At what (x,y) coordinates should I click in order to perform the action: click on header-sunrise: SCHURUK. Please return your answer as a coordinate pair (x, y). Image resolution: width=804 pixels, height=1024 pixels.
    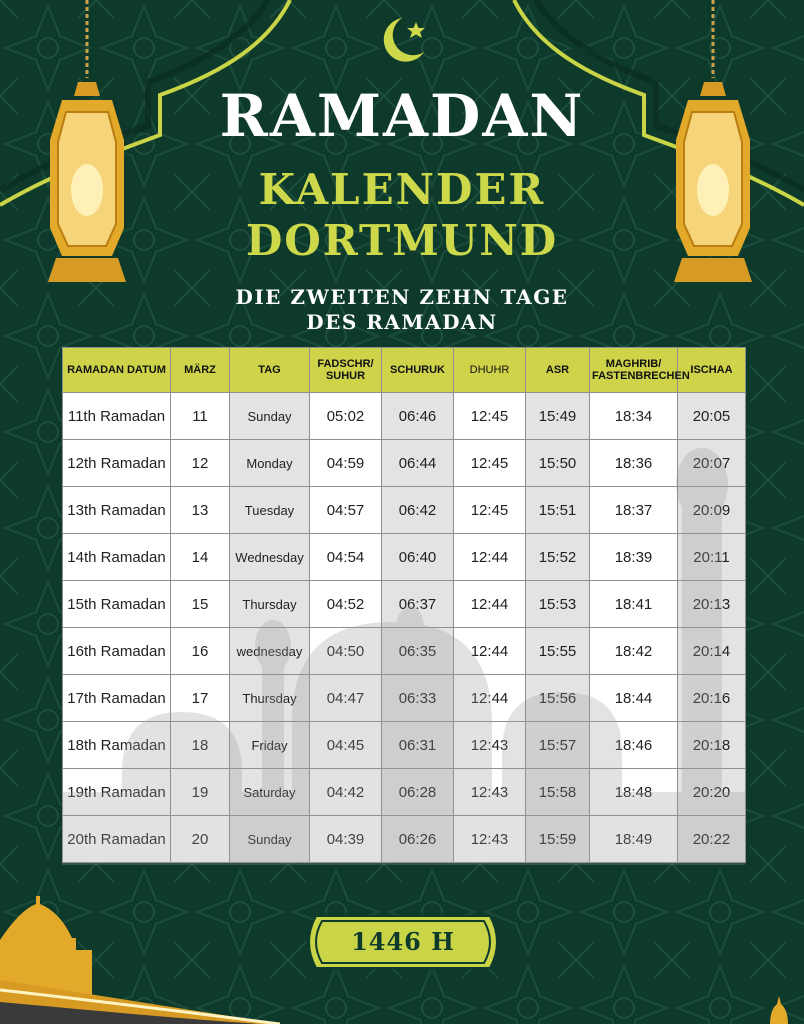
    Looking at the image, I should click on (417, 370).